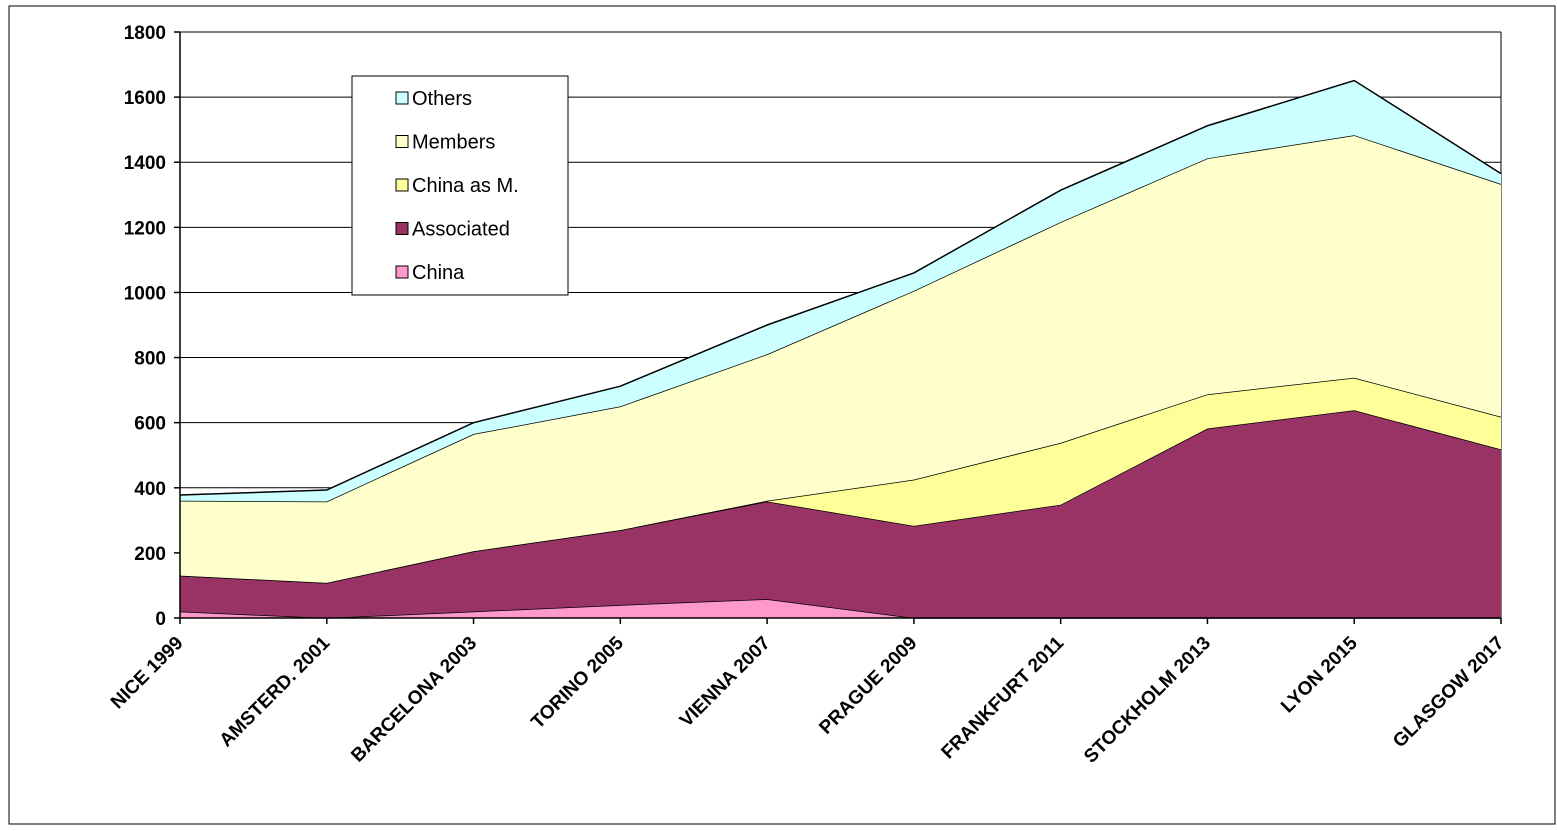 The height and width of the screenshot is (831, 1557). Describe the element at coordinates (461, 230) in the screenshot. I see `legend-label-associated: Associated` at that location.